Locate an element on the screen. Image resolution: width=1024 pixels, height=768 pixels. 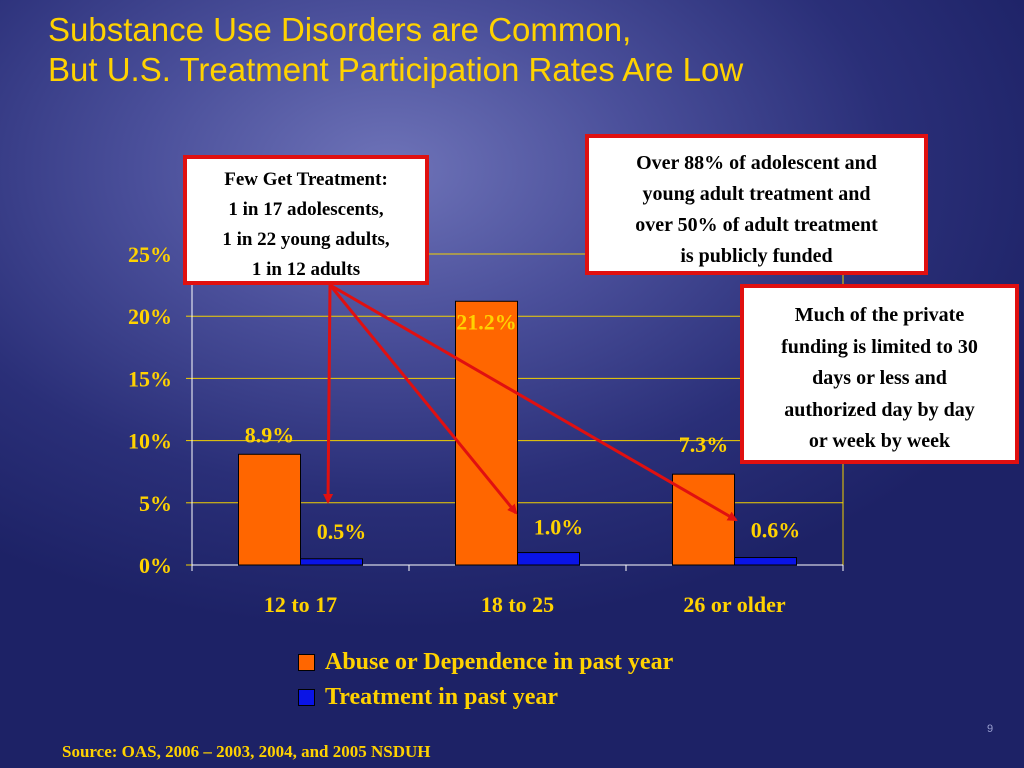
data-label: 0.5% is located at coordinates (342, 531).